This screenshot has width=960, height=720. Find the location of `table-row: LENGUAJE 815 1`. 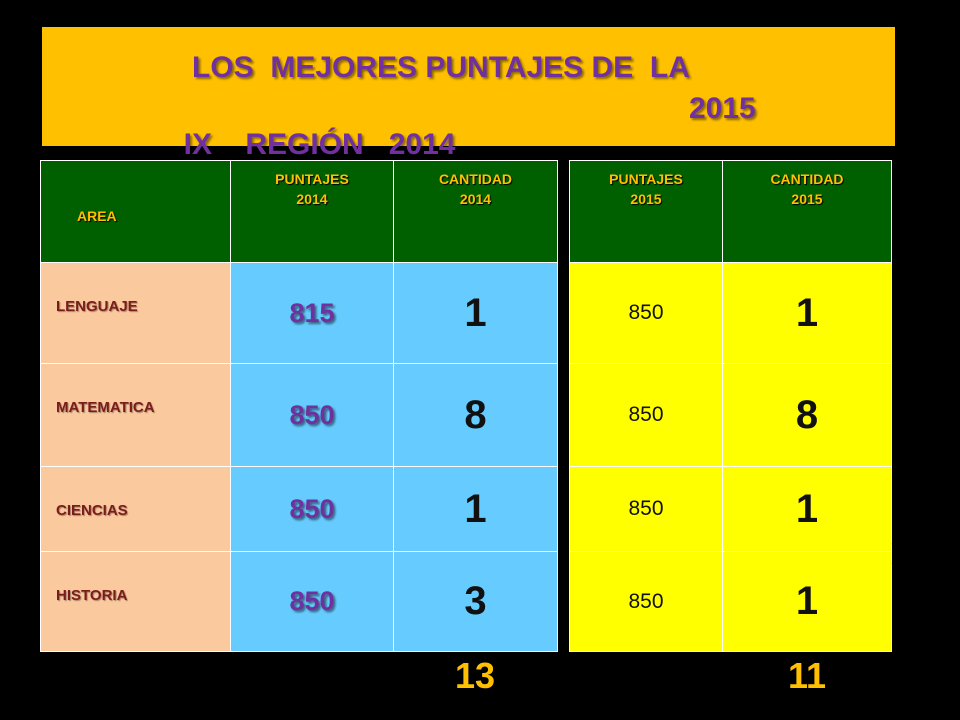

table-row: LENGUAJE 815 1 is located at coordinates (299, 313).